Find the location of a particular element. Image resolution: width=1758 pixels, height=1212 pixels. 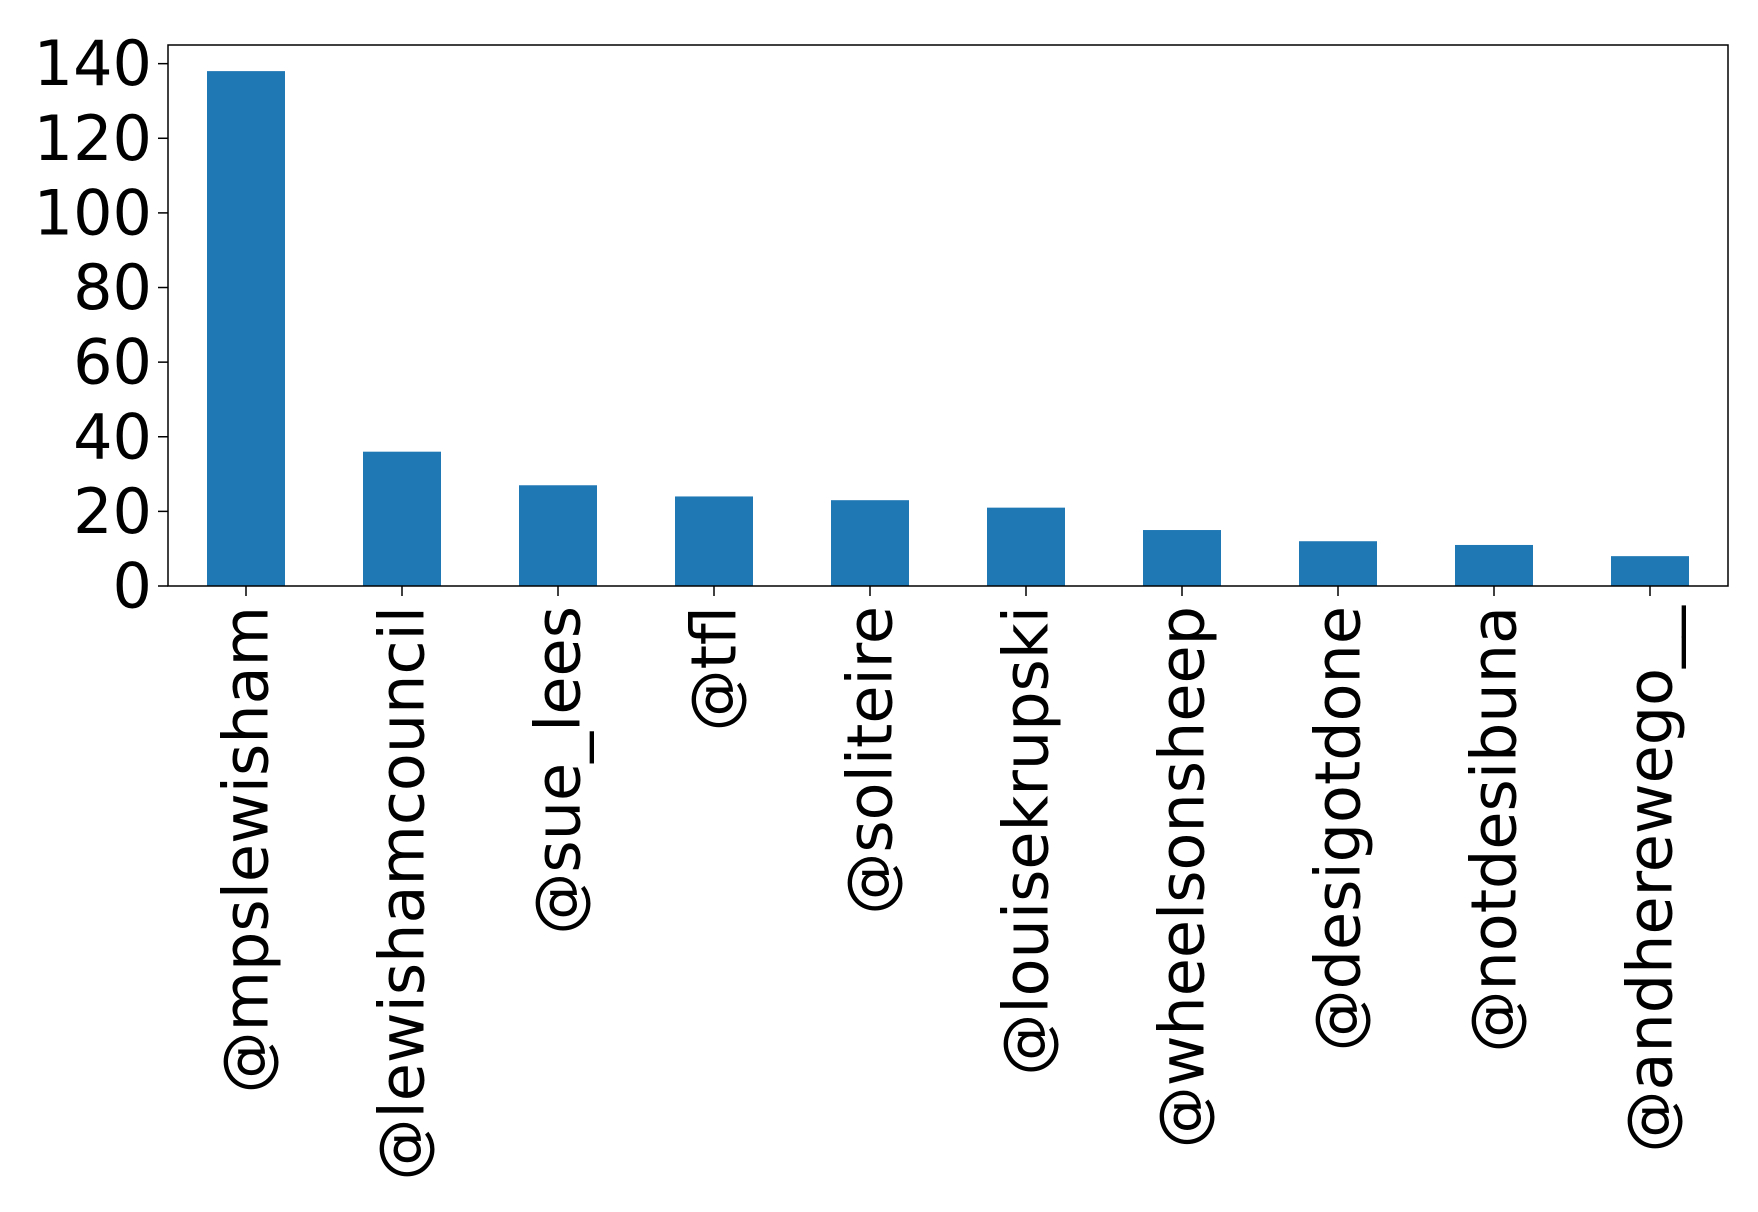

bar-wheelsonsheep is located at coordinates (1182, 558).